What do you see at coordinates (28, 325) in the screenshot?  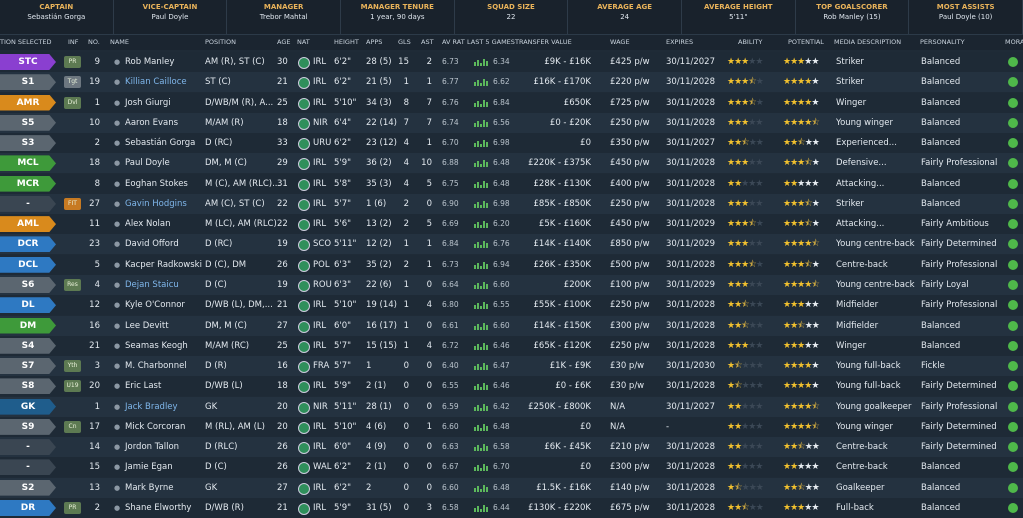 I see `position-selected: DM` at bounding box center [28, 325].